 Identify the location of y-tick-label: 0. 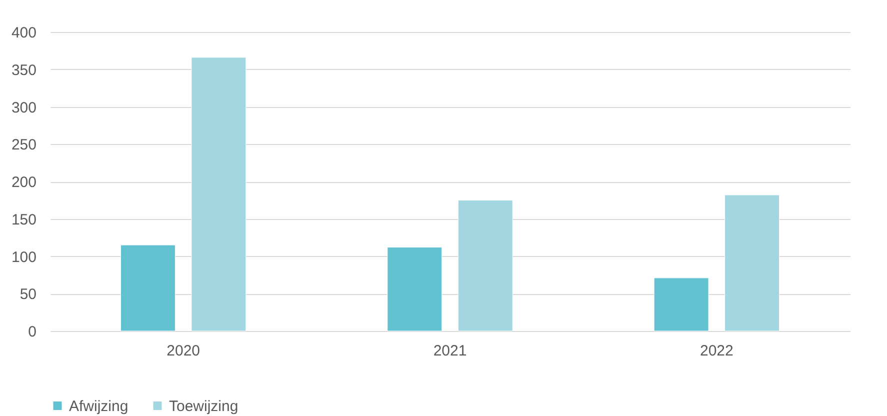
(32, 332).